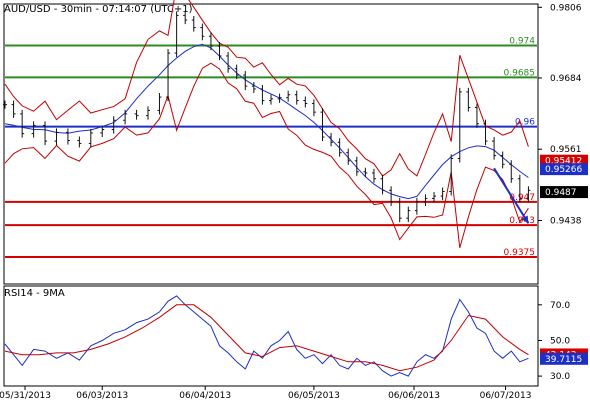 Image resolution: width=590 pixels, height=400 pixels. Describe the element at coordinates (98, 9) in the screenshot. I see `chart-title: AUD/USD - 30min - 07:14:07 (UTC+1)` at that location.